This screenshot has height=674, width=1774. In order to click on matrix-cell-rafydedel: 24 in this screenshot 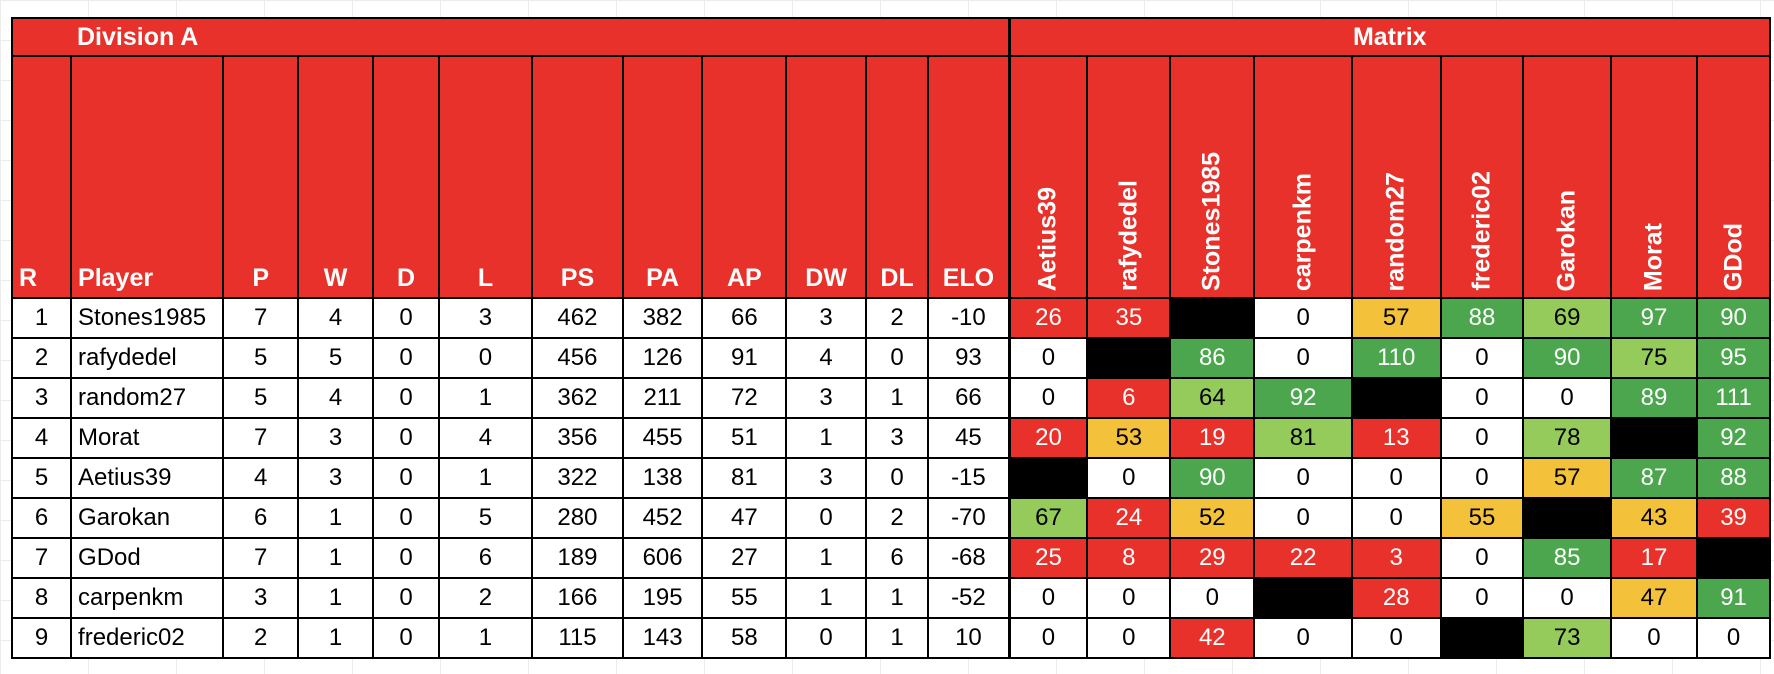, I will do `click(1129, 518)`.